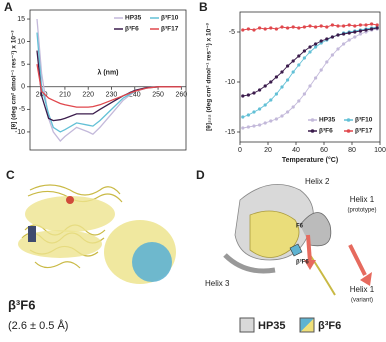  I want to click on beta3-ring, so click(296, 250).